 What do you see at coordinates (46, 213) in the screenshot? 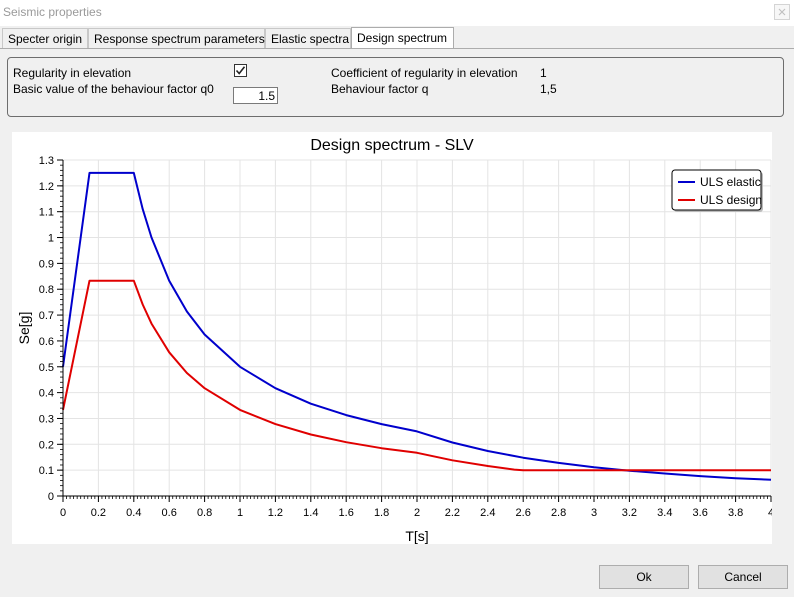
I see `y-tick-label: 1.1` at bounding box center [46, 213].